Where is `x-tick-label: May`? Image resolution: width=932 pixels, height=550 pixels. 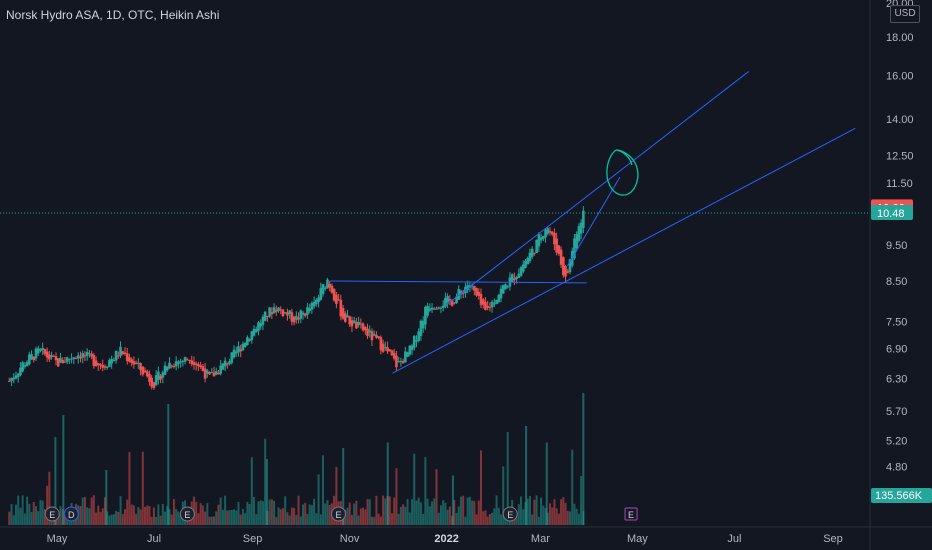 x-tick-label: May is located at coordinates (637, 539).